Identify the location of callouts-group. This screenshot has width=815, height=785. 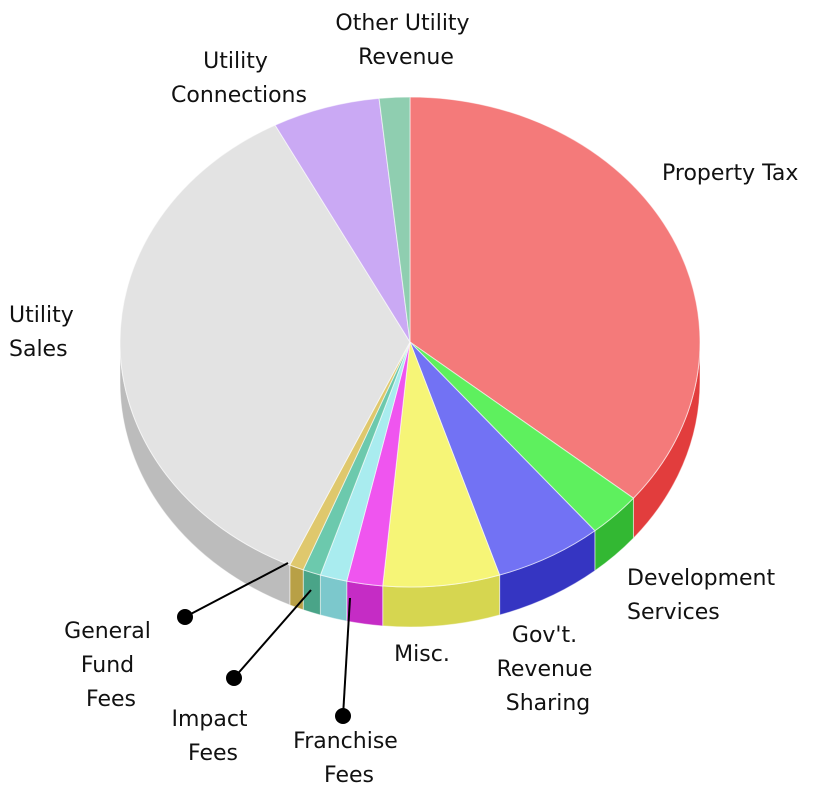
(264, 643).